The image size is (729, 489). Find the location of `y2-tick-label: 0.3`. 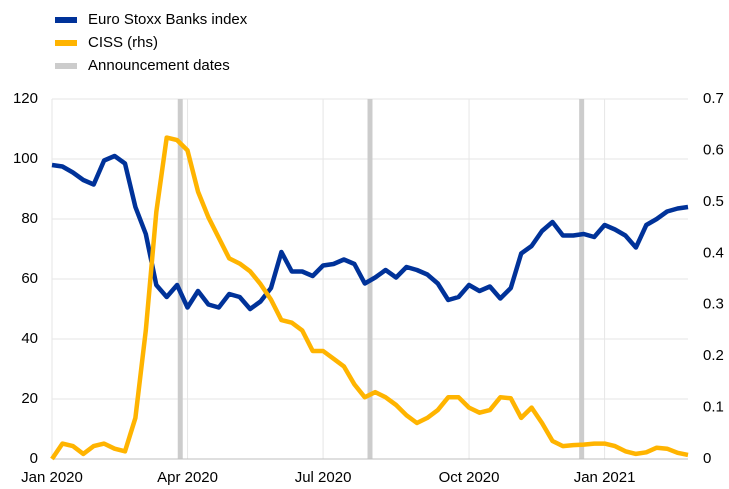

y2-tick-label: 0.3 is located at coordinates (713, 304).